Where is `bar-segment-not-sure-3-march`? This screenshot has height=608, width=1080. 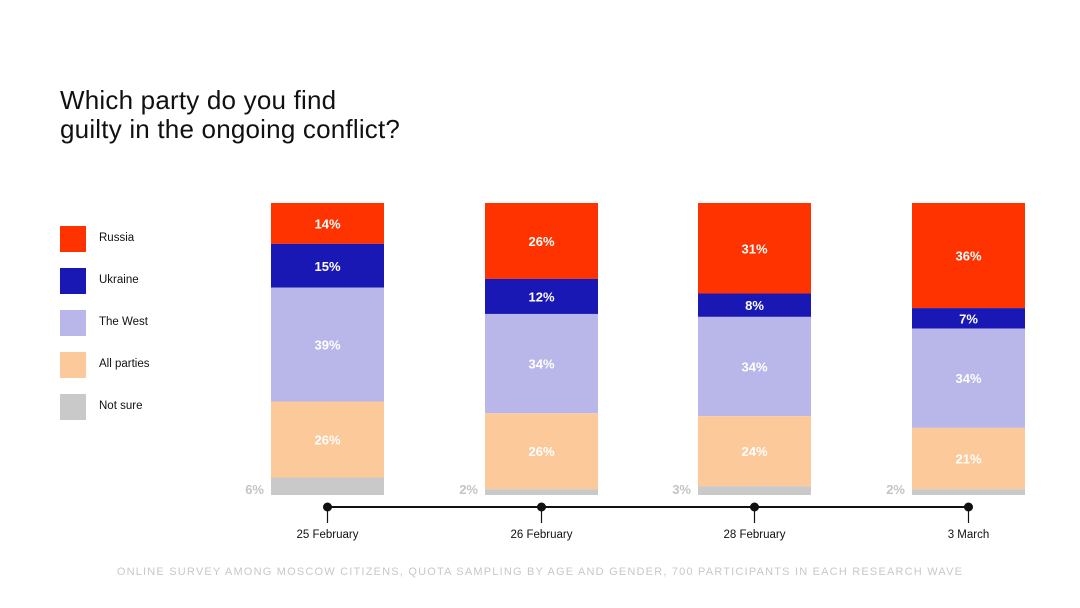
bar-segment-not-sure-3-march is located at coordinates (968, 492).